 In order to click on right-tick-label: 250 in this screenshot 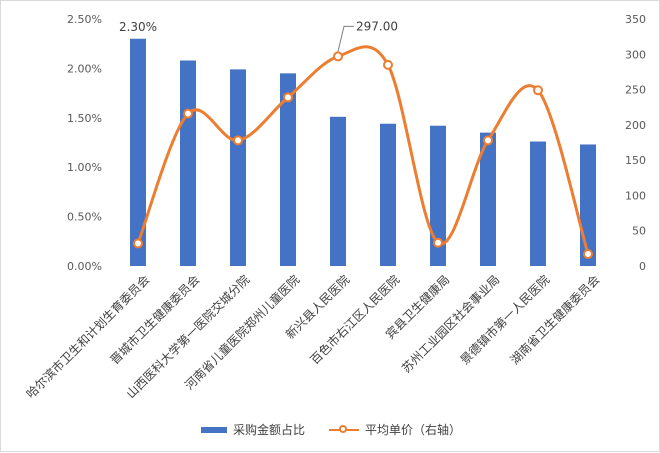, I will do `click(635, 90)`.